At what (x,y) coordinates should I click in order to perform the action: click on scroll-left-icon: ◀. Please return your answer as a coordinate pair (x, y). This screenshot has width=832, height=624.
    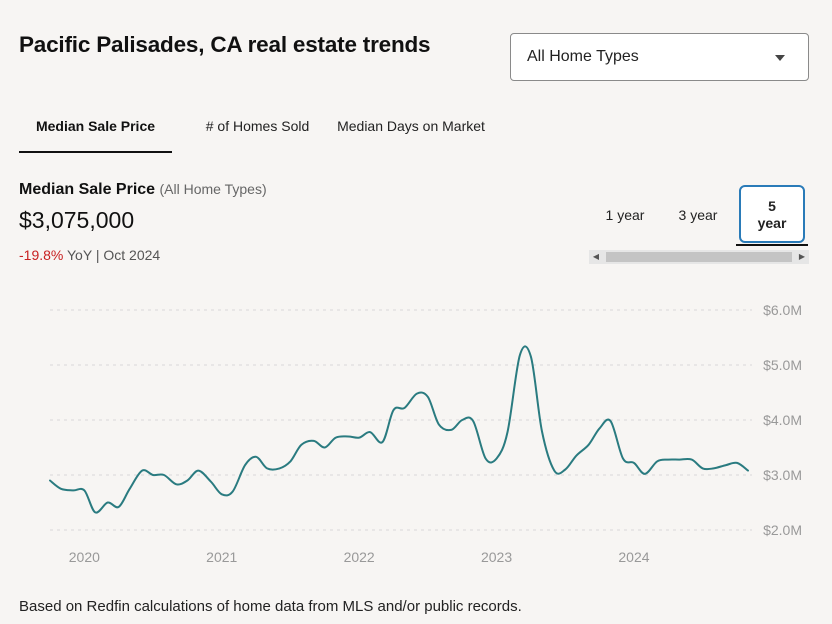
    Looking at the image, I should click on (596, 256).